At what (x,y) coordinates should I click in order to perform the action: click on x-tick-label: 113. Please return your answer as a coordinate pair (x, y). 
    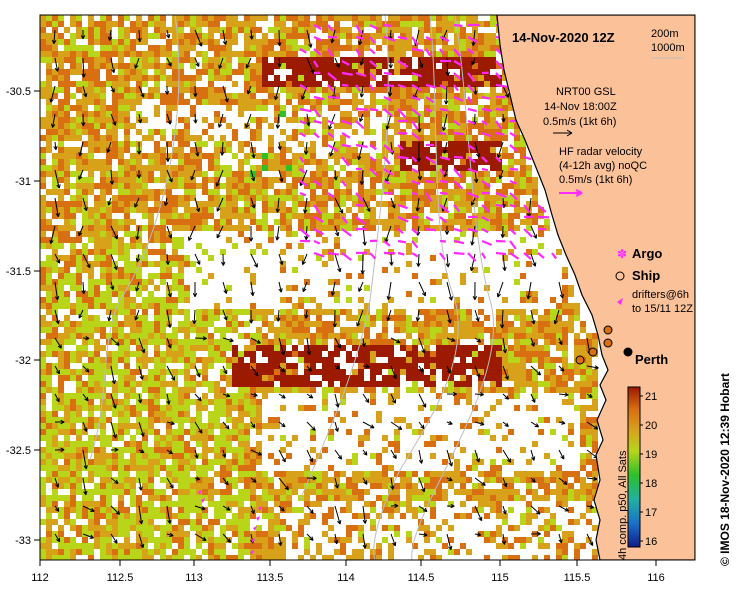
    Looking at the image, I should click on (194, 578).